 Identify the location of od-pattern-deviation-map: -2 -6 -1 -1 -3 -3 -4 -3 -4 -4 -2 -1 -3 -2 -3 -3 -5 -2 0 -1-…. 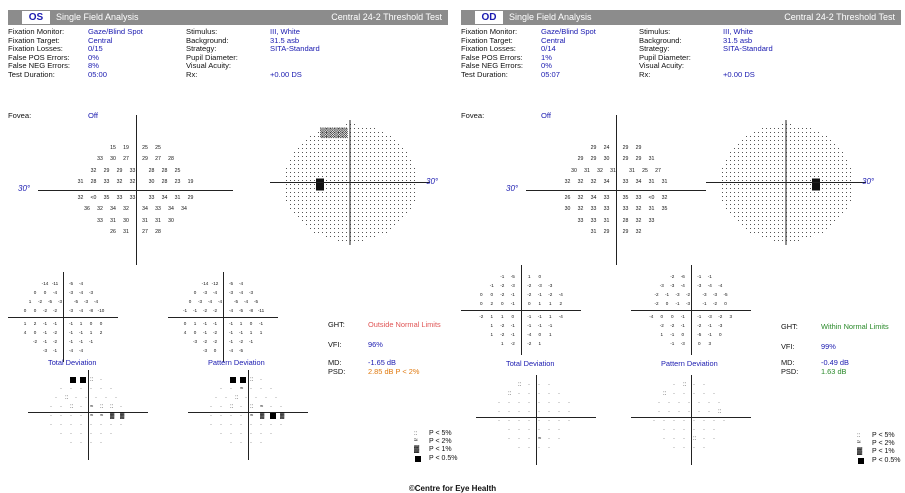
(691, 310).